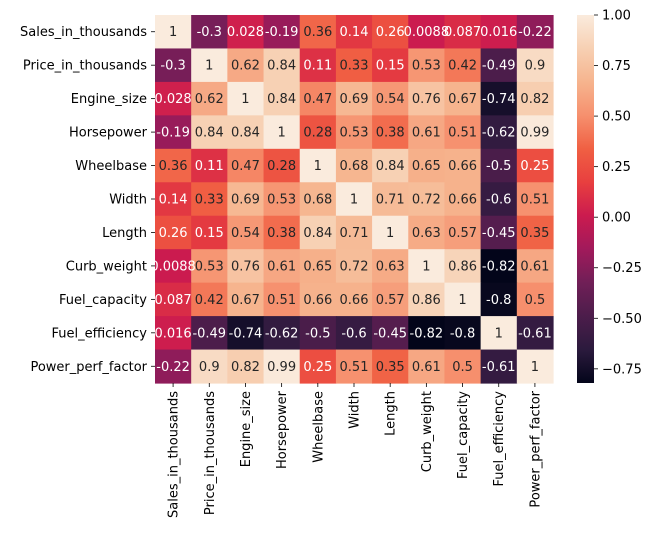 Image resolution: width=657 pixels, height=540 pixels. Describe the element at coordinates (462, 233) in the screenshot. I see `cell-annotation: 0.57` at that location.